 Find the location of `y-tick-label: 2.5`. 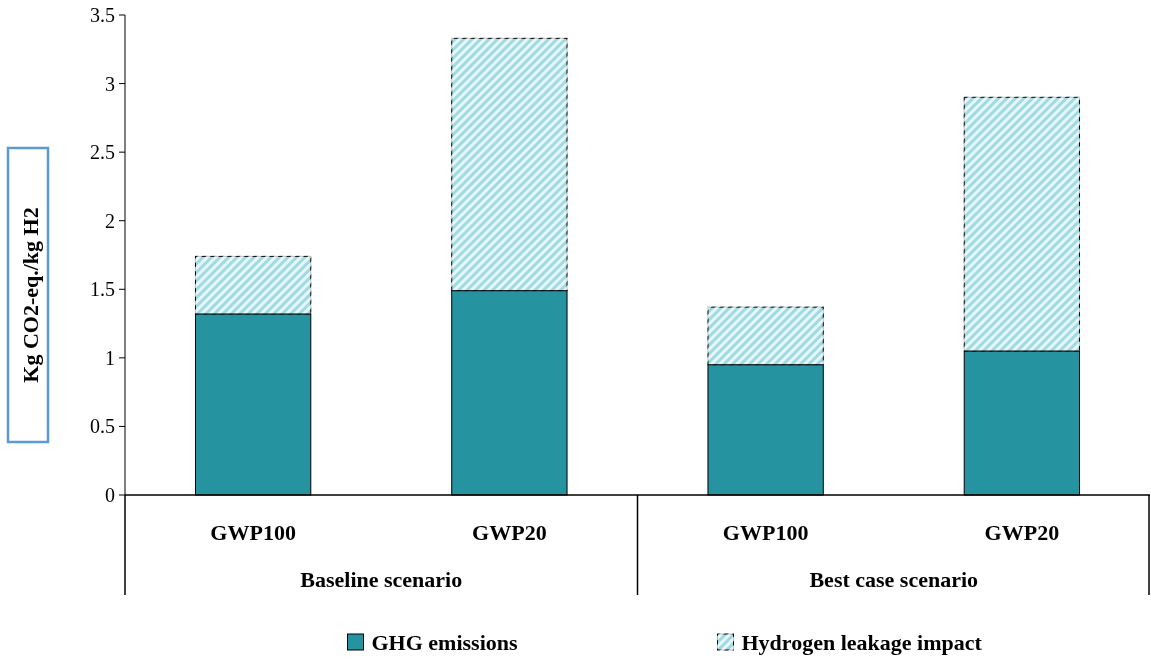

y-tick-label: 2.5 is located at coordinates (102, 152).